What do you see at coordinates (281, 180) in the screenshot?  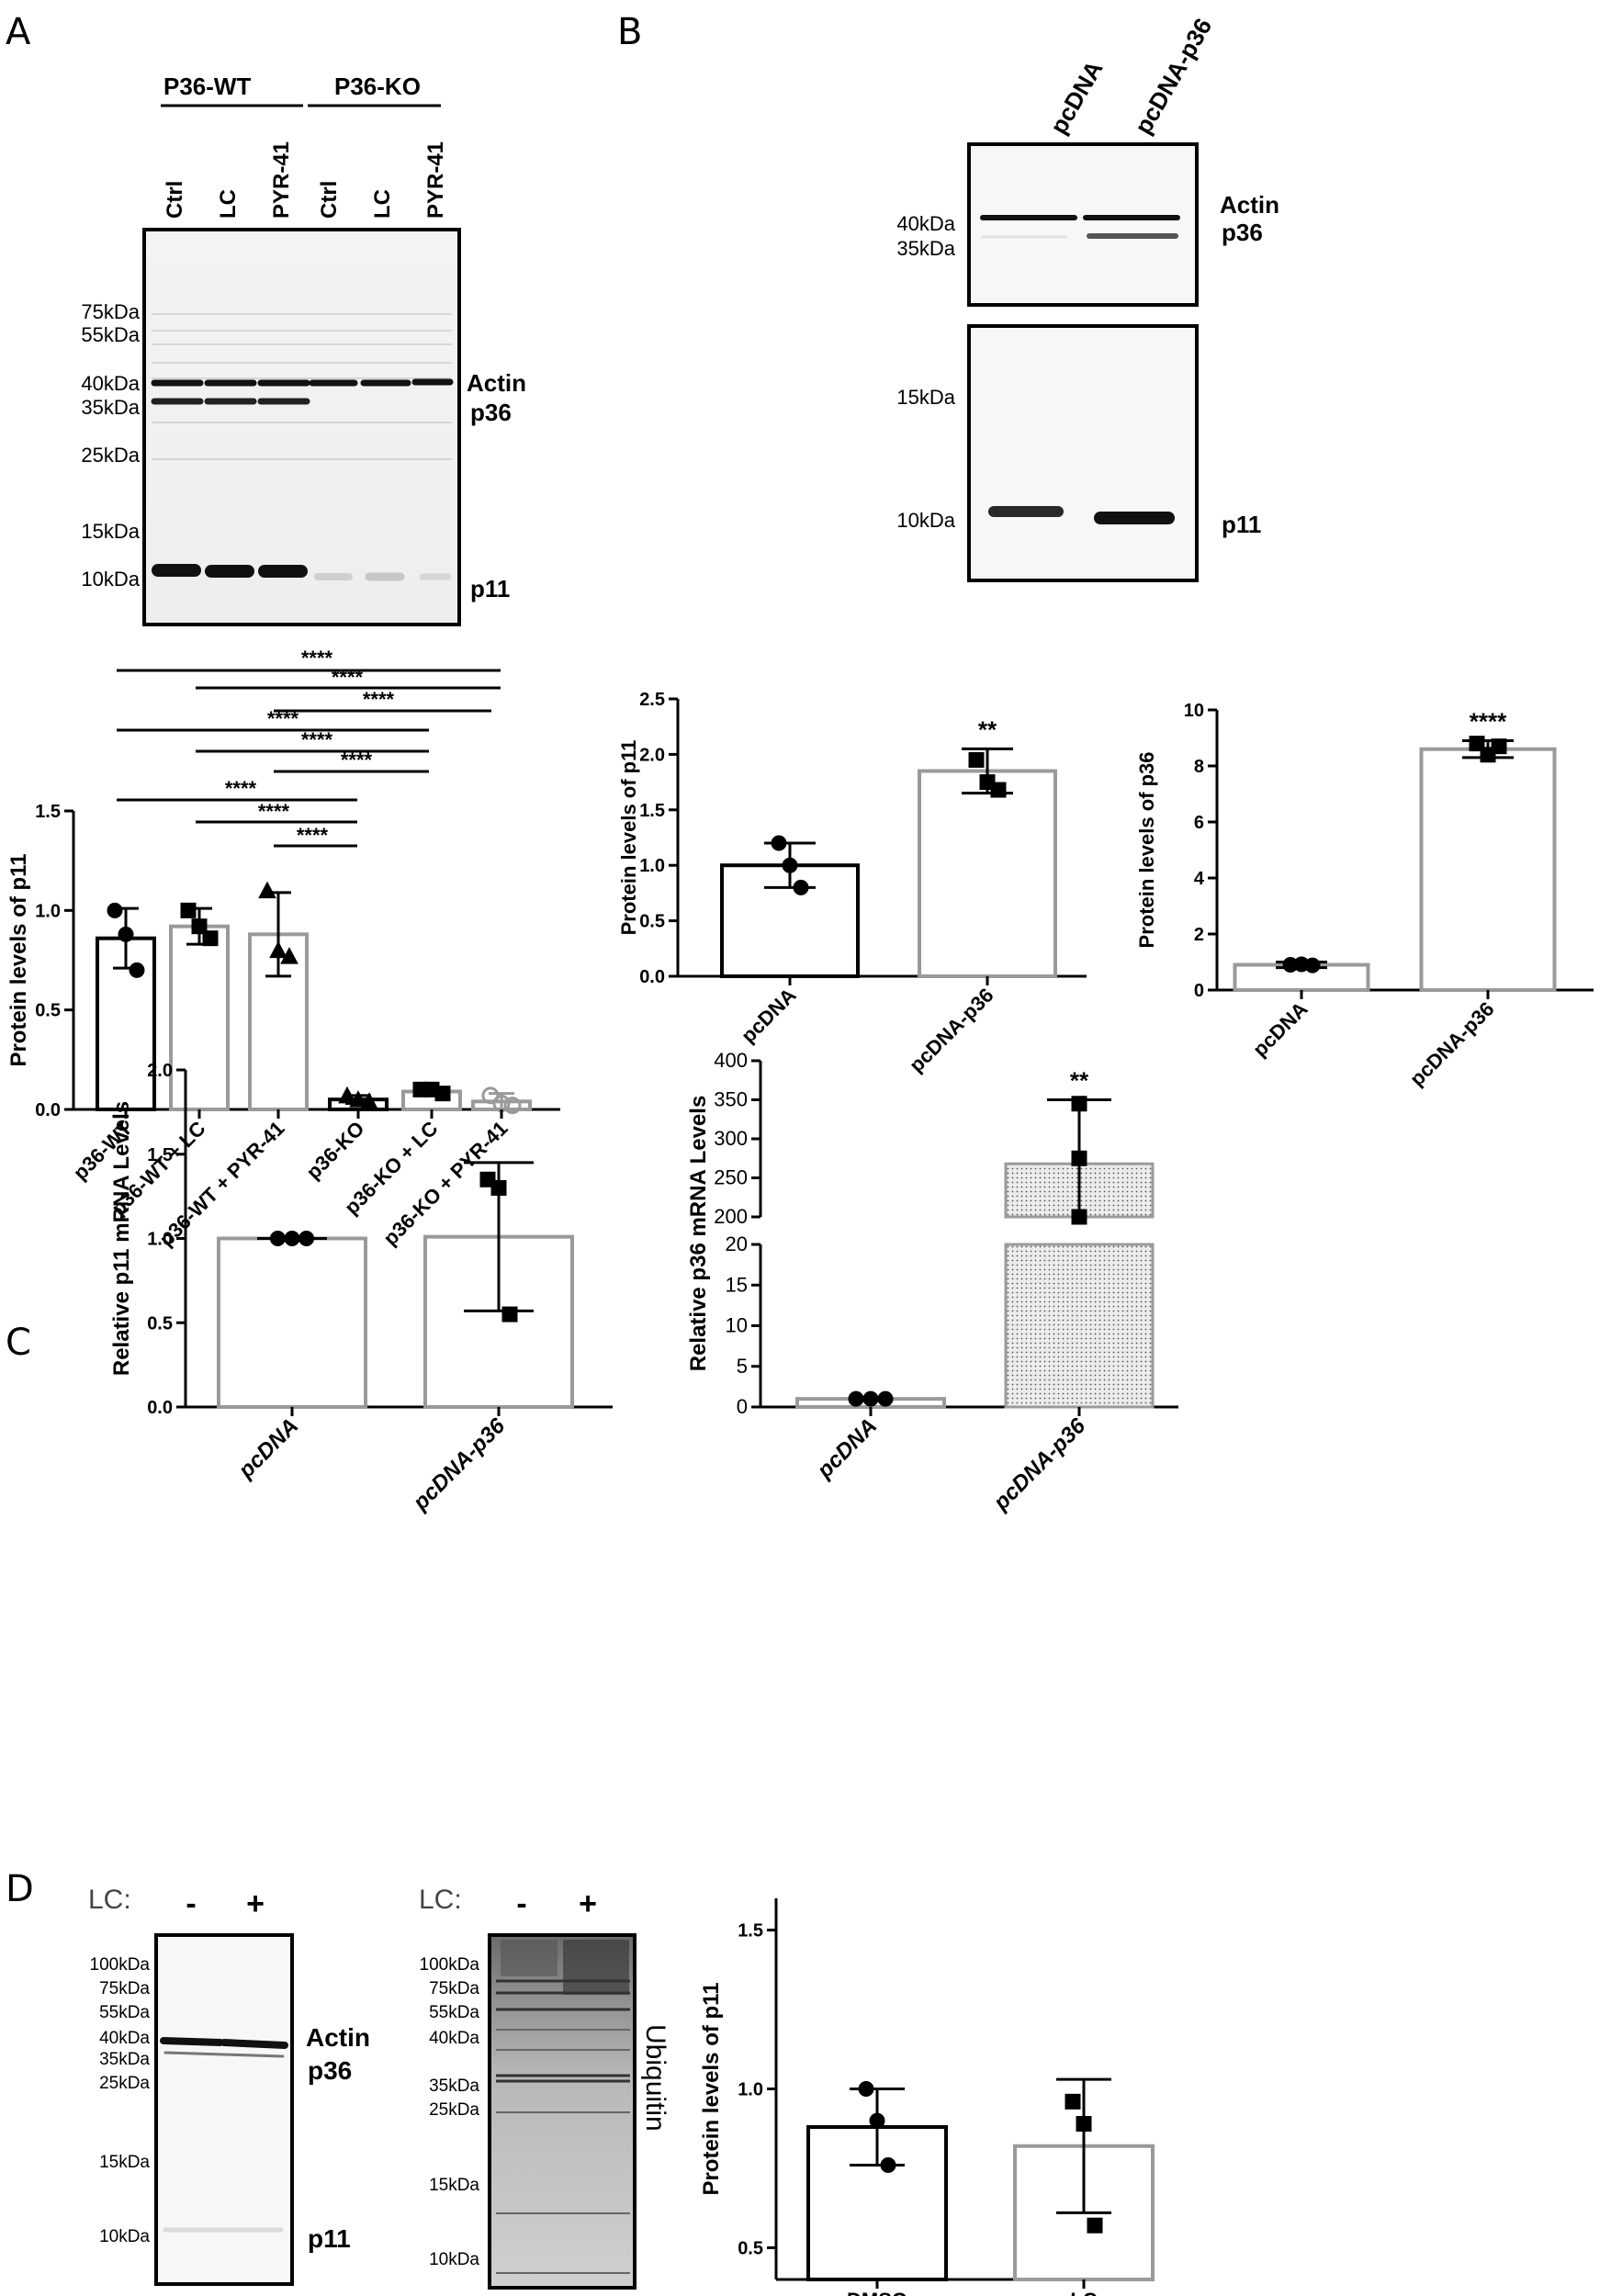 I see `lane-label: PYR-41` at bounding box center [281, 180].